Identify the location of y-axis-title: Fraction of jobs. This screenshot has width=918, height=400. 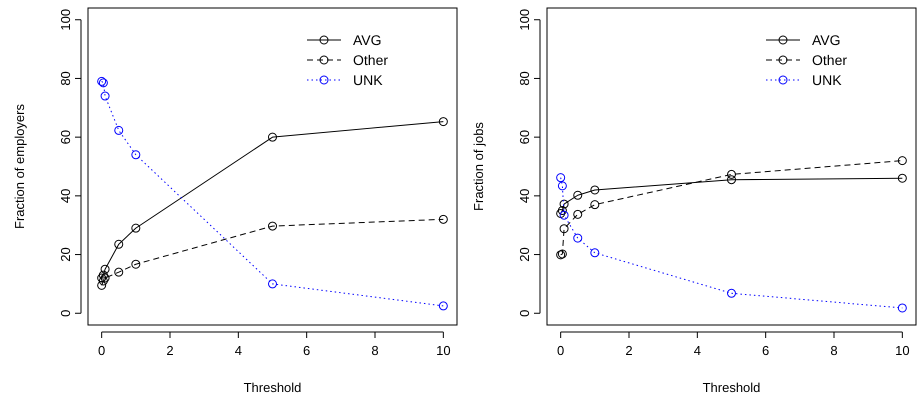
(478, 166).